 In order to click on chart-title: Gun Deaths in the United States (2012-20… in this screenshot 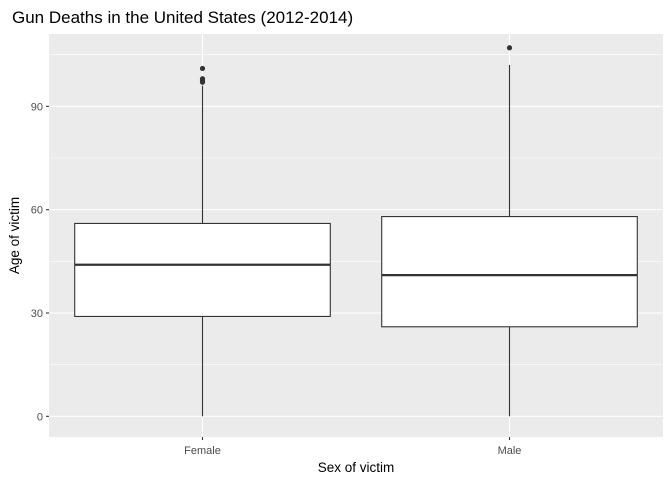, I will do `click(182, 17)`.